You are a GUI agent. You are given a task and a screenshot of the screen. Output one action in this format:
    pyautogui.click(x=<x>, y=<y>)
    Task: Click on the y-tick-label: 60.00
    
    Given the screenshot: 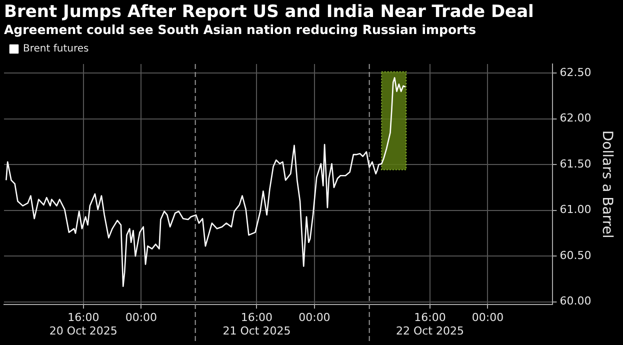 What is the action you would take?
    pyautogui.click(x=576, y=301)
    